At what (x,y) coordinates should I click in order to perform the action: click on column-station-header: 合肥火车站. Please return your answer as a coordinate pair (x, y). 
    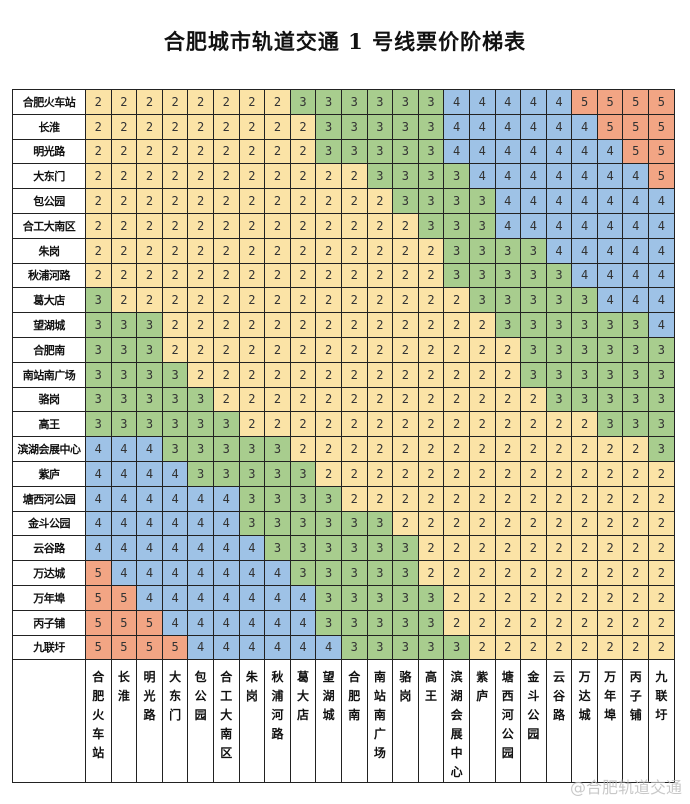
    Looking at the image, I should click on (98, 721).